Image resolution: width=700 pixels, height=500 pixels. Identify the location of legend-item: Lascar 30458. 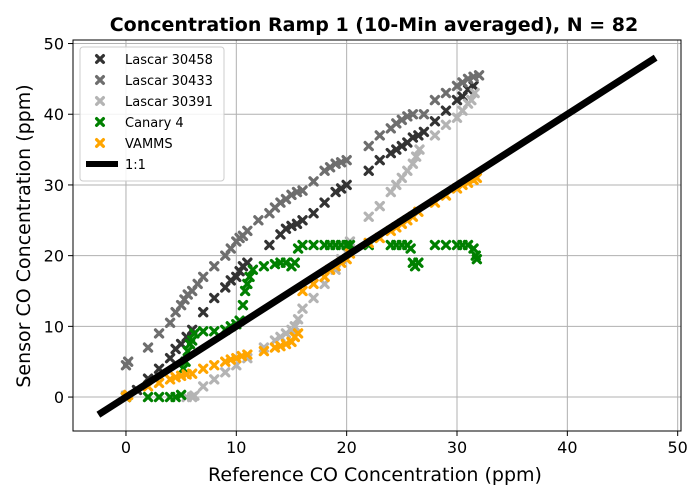
(154, 60).